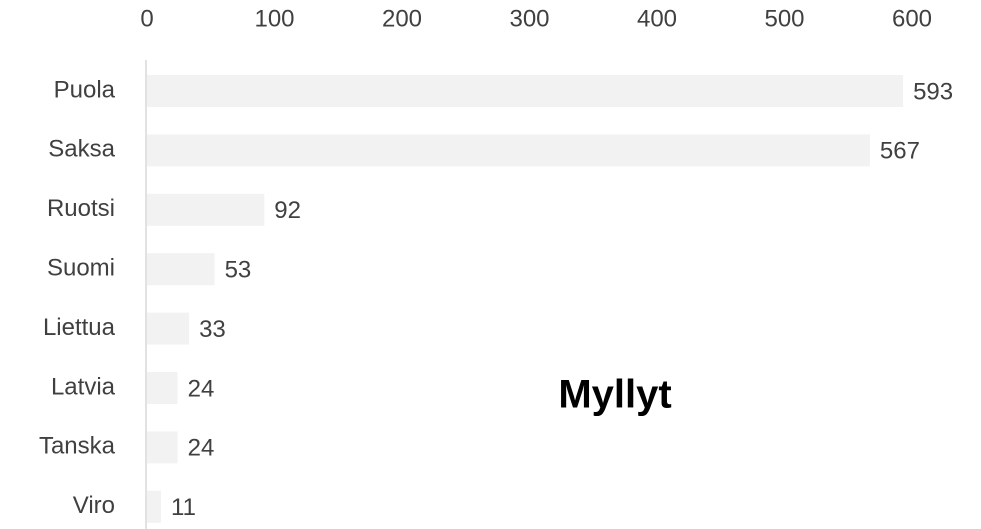 Image resolution: width=981 pixels, height=529 pixels. I want to click on x-tick-label: 500, so click(784, 18).